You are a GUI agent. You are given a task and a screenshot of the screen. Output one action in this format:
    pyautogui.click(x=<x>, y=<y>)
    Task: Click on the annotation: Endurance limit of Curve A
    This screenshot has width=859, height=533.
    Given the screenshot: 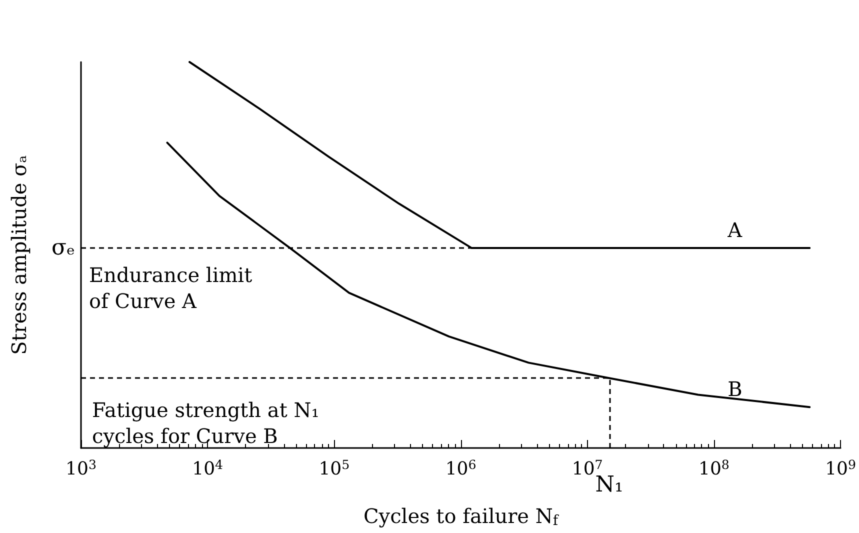 What is the action you would take?
    pyautogui.click(x=173, y=288)
    